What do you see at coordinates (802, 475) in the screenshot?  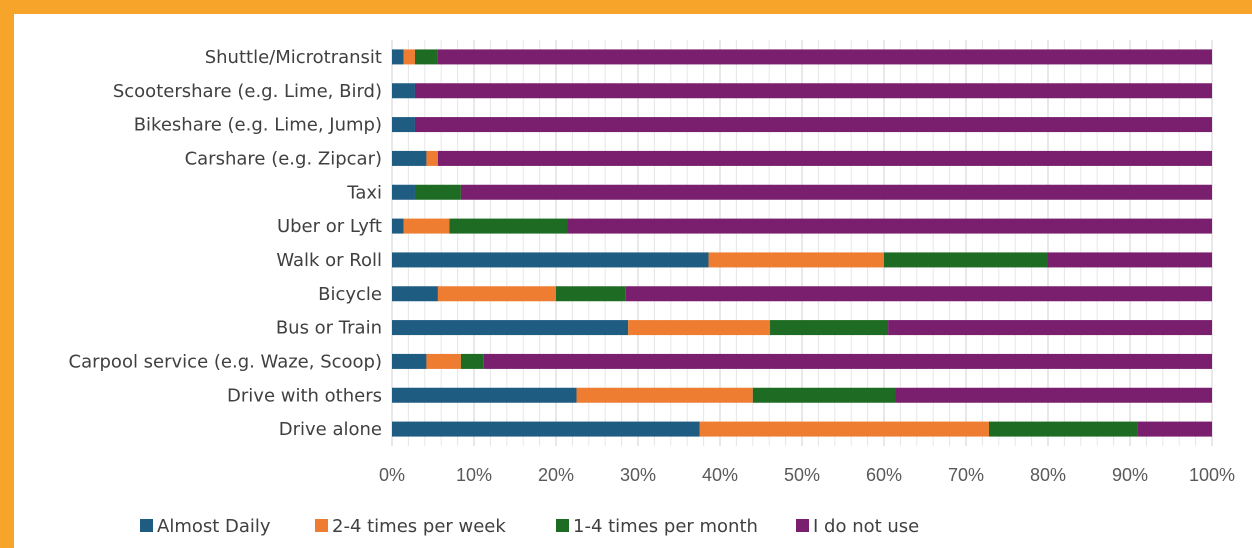 I see `x-tick-label: 50%` at bounding box center [802, 475].